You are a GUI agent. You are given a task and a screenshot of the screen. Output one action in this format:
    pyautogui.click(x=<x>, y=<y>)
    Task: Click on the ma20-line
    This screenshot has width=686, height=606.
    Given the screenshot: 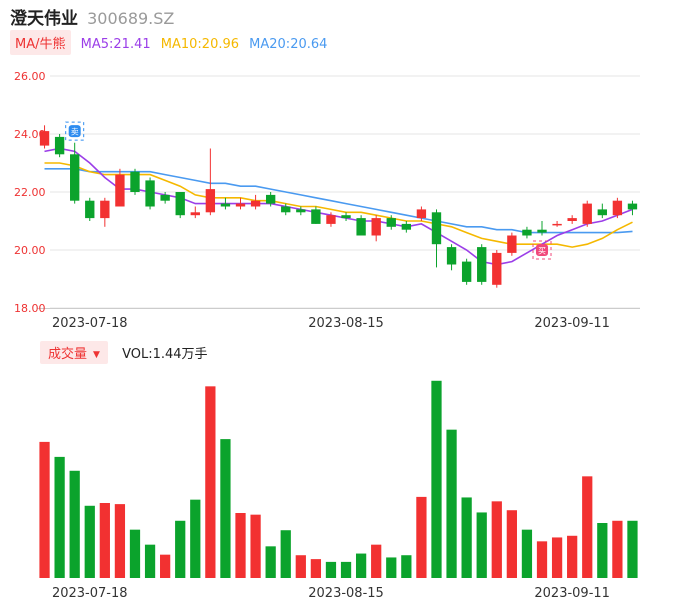 What is the action you would take?
    pyautogui.click(x=338, y=201)
    